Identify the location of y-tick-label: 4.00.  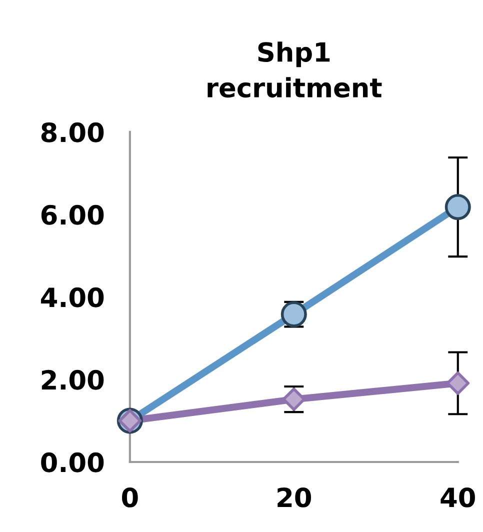
(72, 297).